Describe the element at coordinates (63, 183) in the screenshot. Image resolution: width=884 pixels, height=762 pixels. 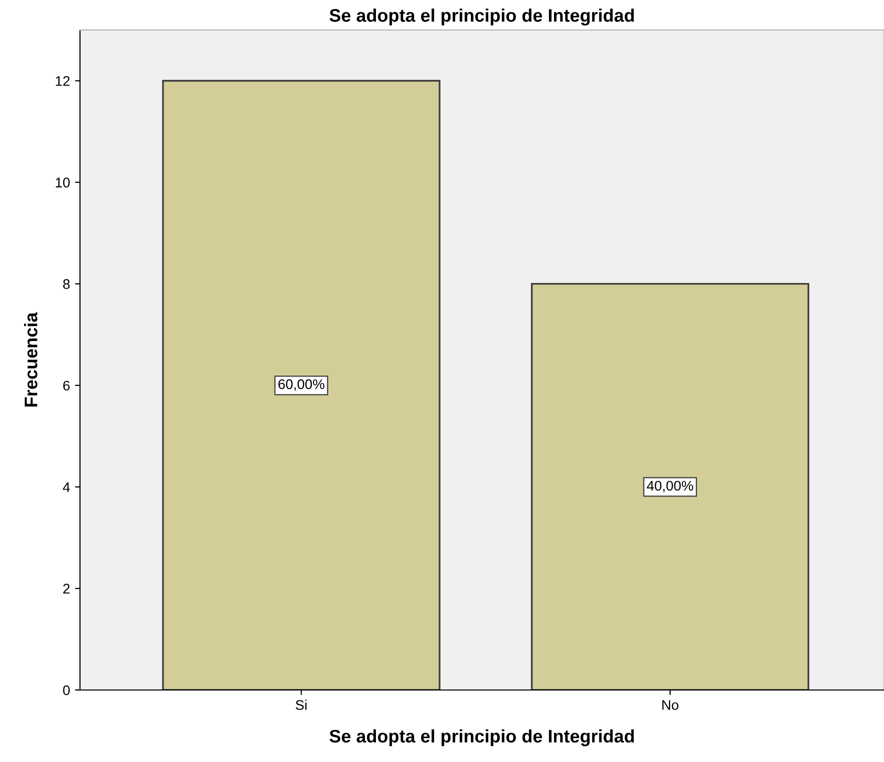
I see `y-tick-label: 10` at that location.